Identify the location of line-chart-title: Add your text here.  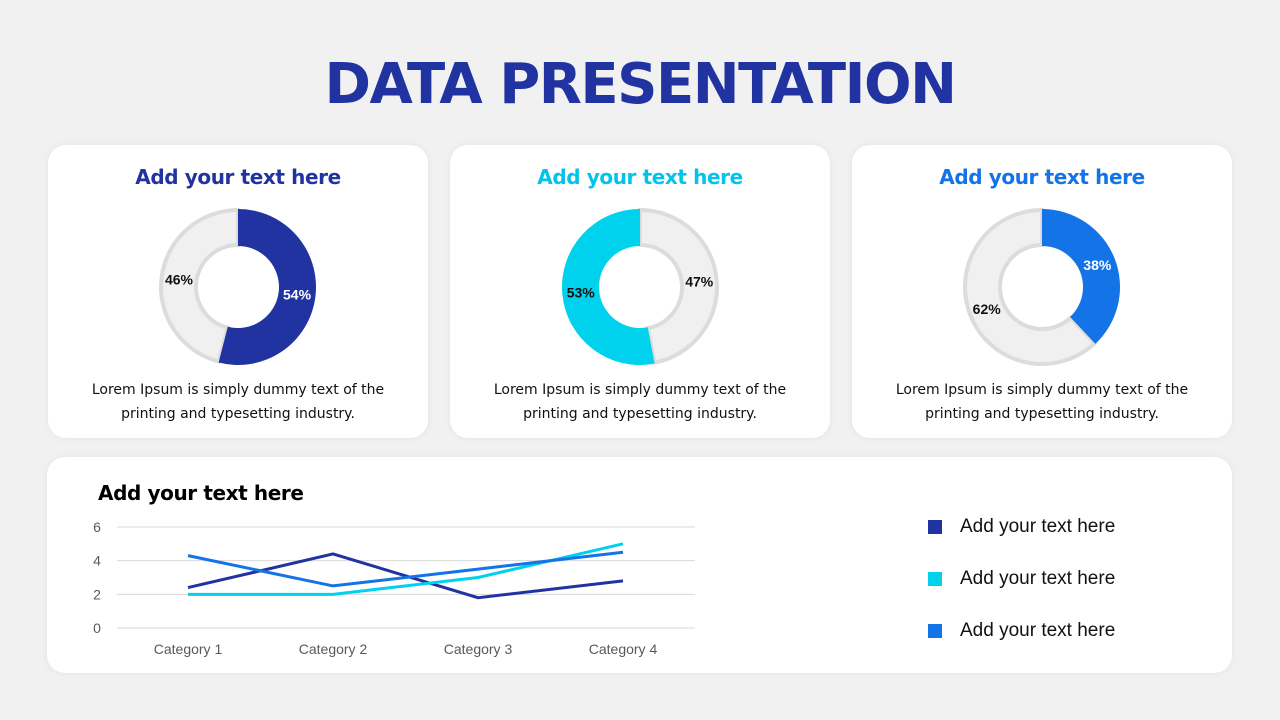
(201, 493).